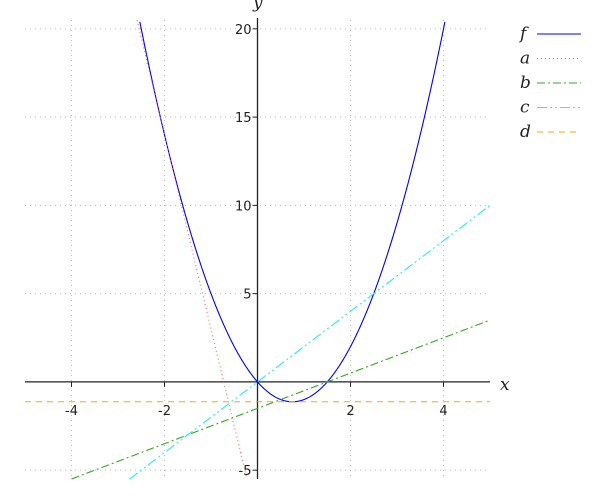  I want to click on x-axis-label: x, so click(505, 385).